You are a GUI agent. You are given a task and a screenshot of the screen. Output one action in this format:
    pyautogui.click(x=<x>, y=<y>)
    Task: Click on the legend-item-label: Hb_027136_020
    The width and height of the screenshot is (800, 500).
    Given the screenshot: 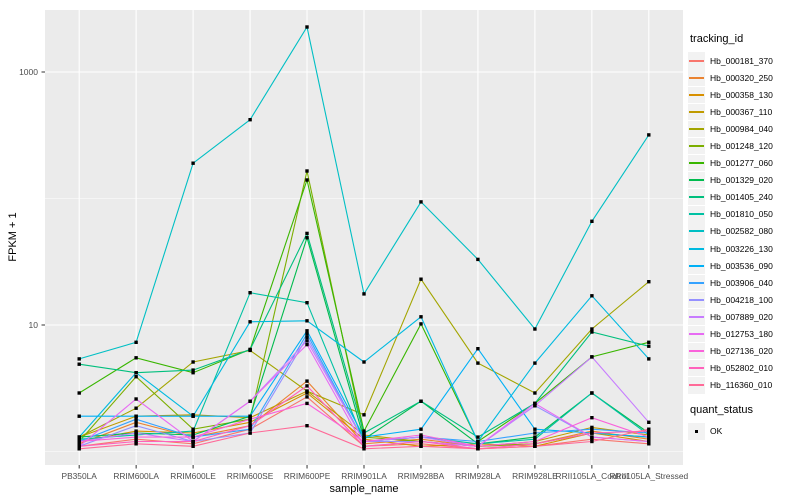 What is the action you would take?
    pyautogui.click(x=741, y=351)
    